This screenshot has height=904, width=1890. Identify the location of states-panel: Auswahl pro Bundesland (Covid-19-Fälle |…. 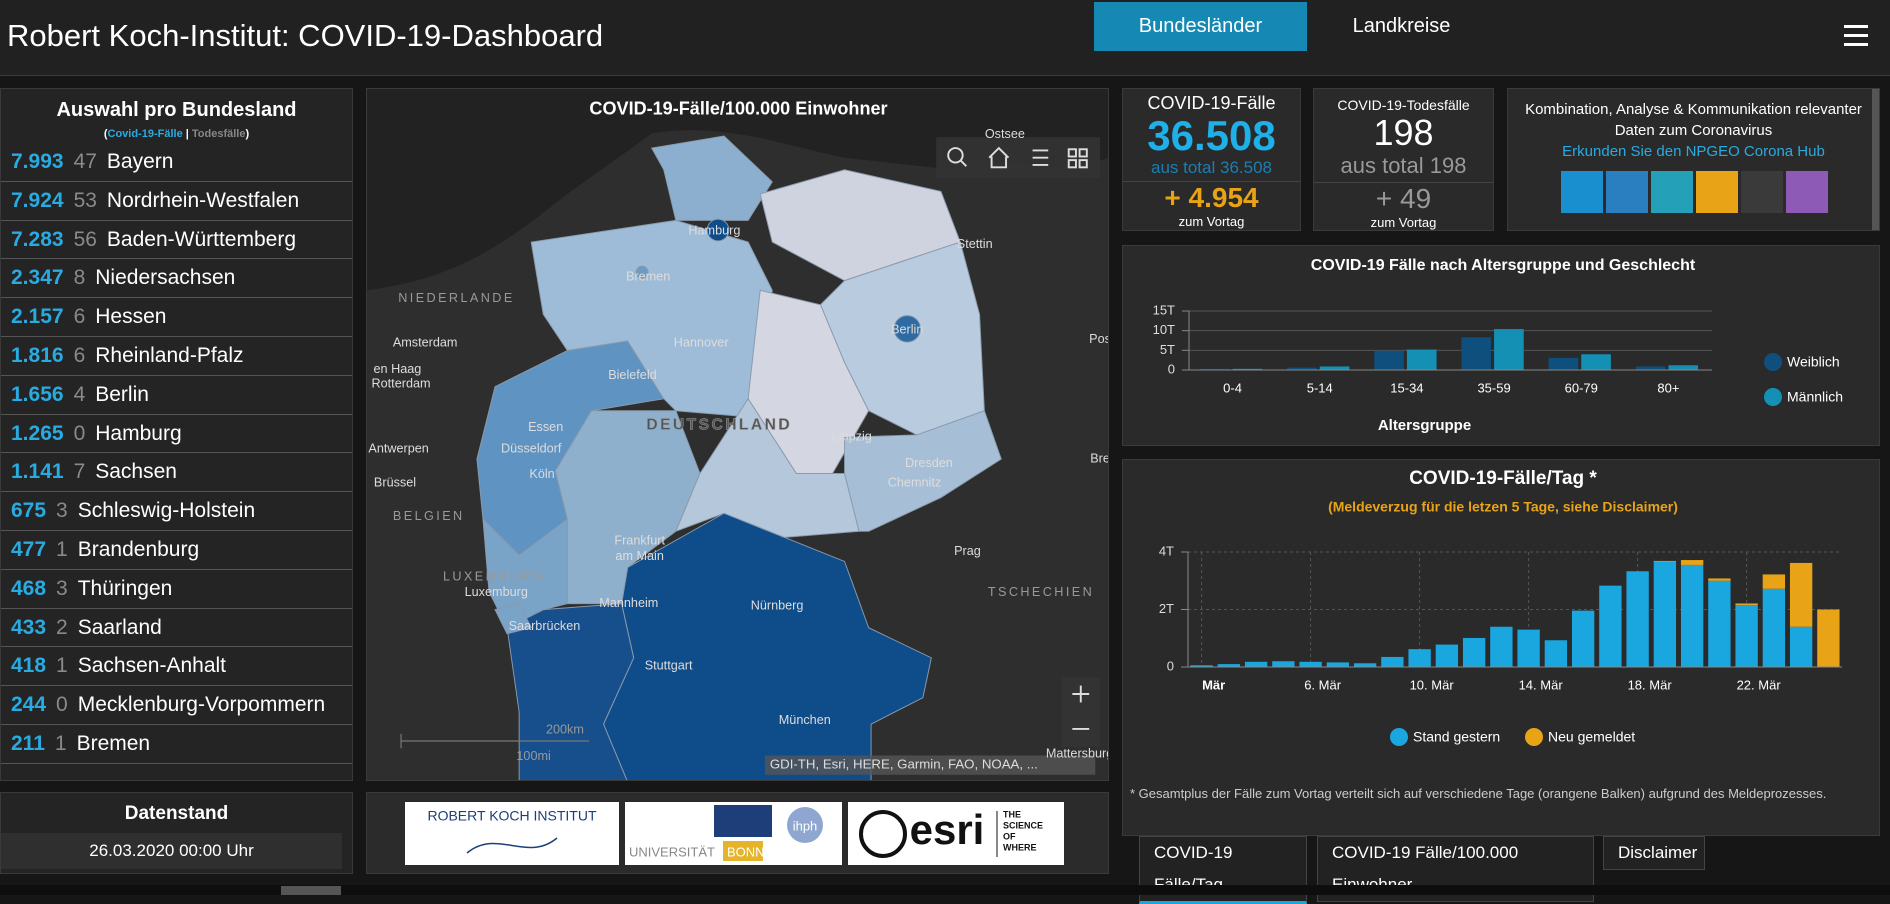
(176, 434).